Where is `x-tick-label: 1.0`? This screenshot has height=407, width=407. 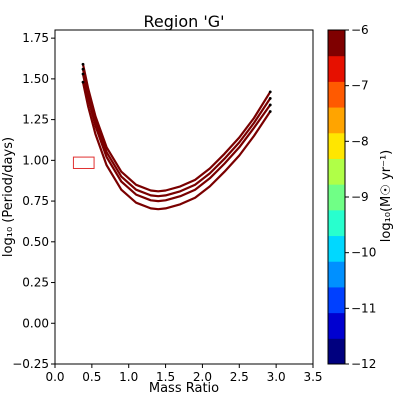
x-tick-label: 1.0 is located at coordinates (128, 377).